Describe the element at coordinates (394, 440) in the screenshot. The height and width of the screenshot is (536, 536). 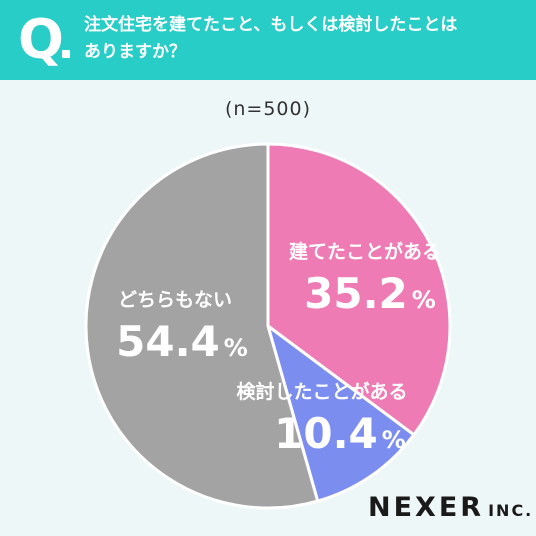
I see `slice-unit-2: %` at that location.